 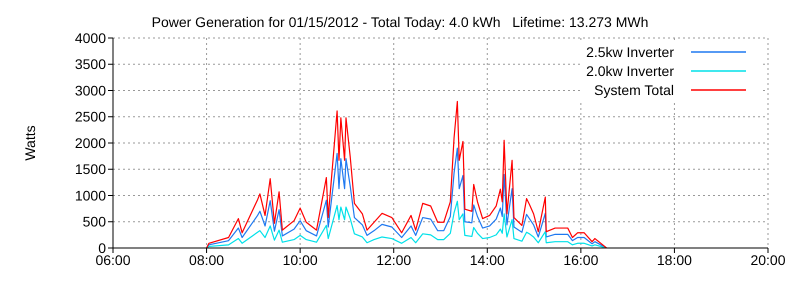 What do you see at coordinates (94, 222) in the screenshot?
I see `y-tick-label: 500` at bounding box center [94, 222].